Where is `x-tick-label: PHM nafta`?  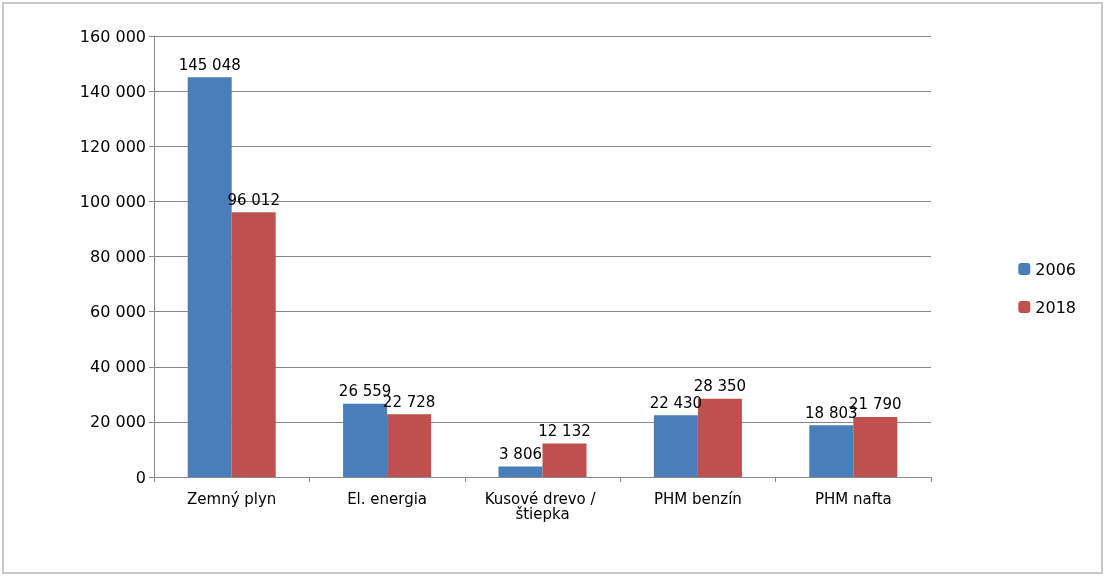 x-tick-label: PHM nafta is located at coordinates (853, 498).